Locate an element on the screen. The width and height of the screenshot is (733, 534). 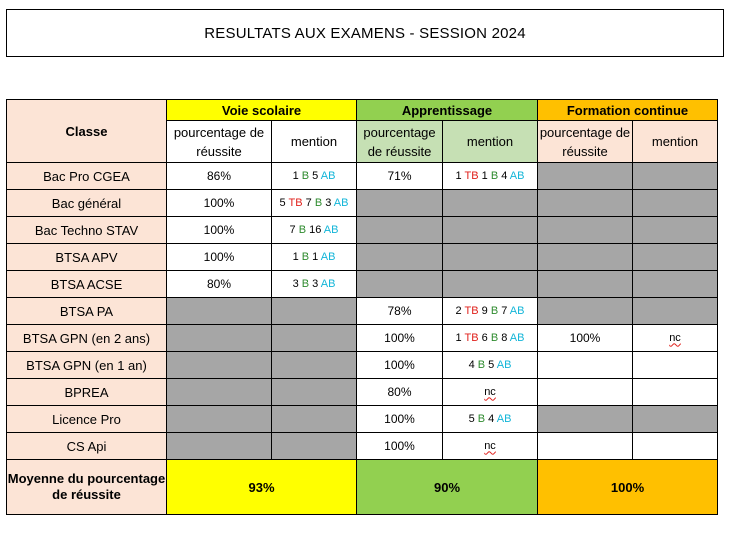
table-row: Licence Pro 100% 5 B 4 AB is located at coordinates (362, 419).